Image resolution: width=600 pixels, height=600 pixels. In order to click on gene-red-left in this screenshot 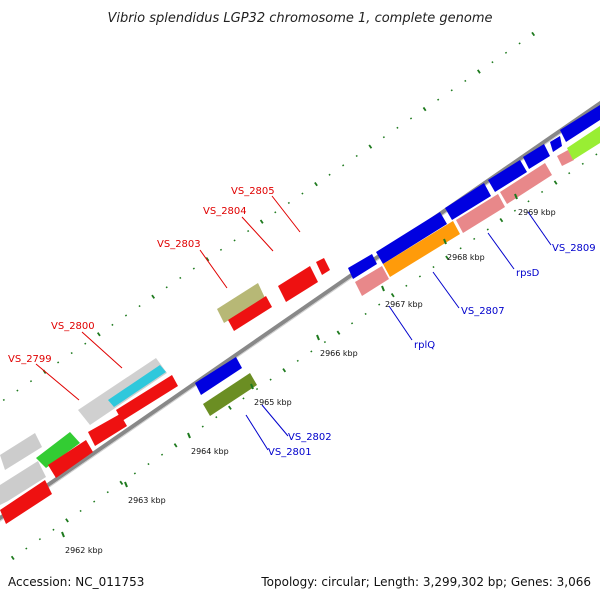, I will do `click(26, 502)`.